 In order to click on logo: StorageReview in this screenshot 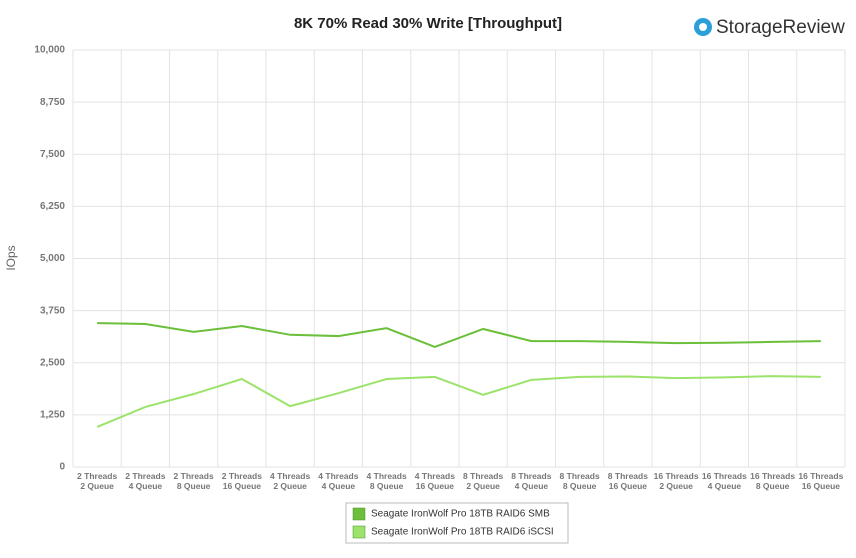, I will do `click(780, 27)`.